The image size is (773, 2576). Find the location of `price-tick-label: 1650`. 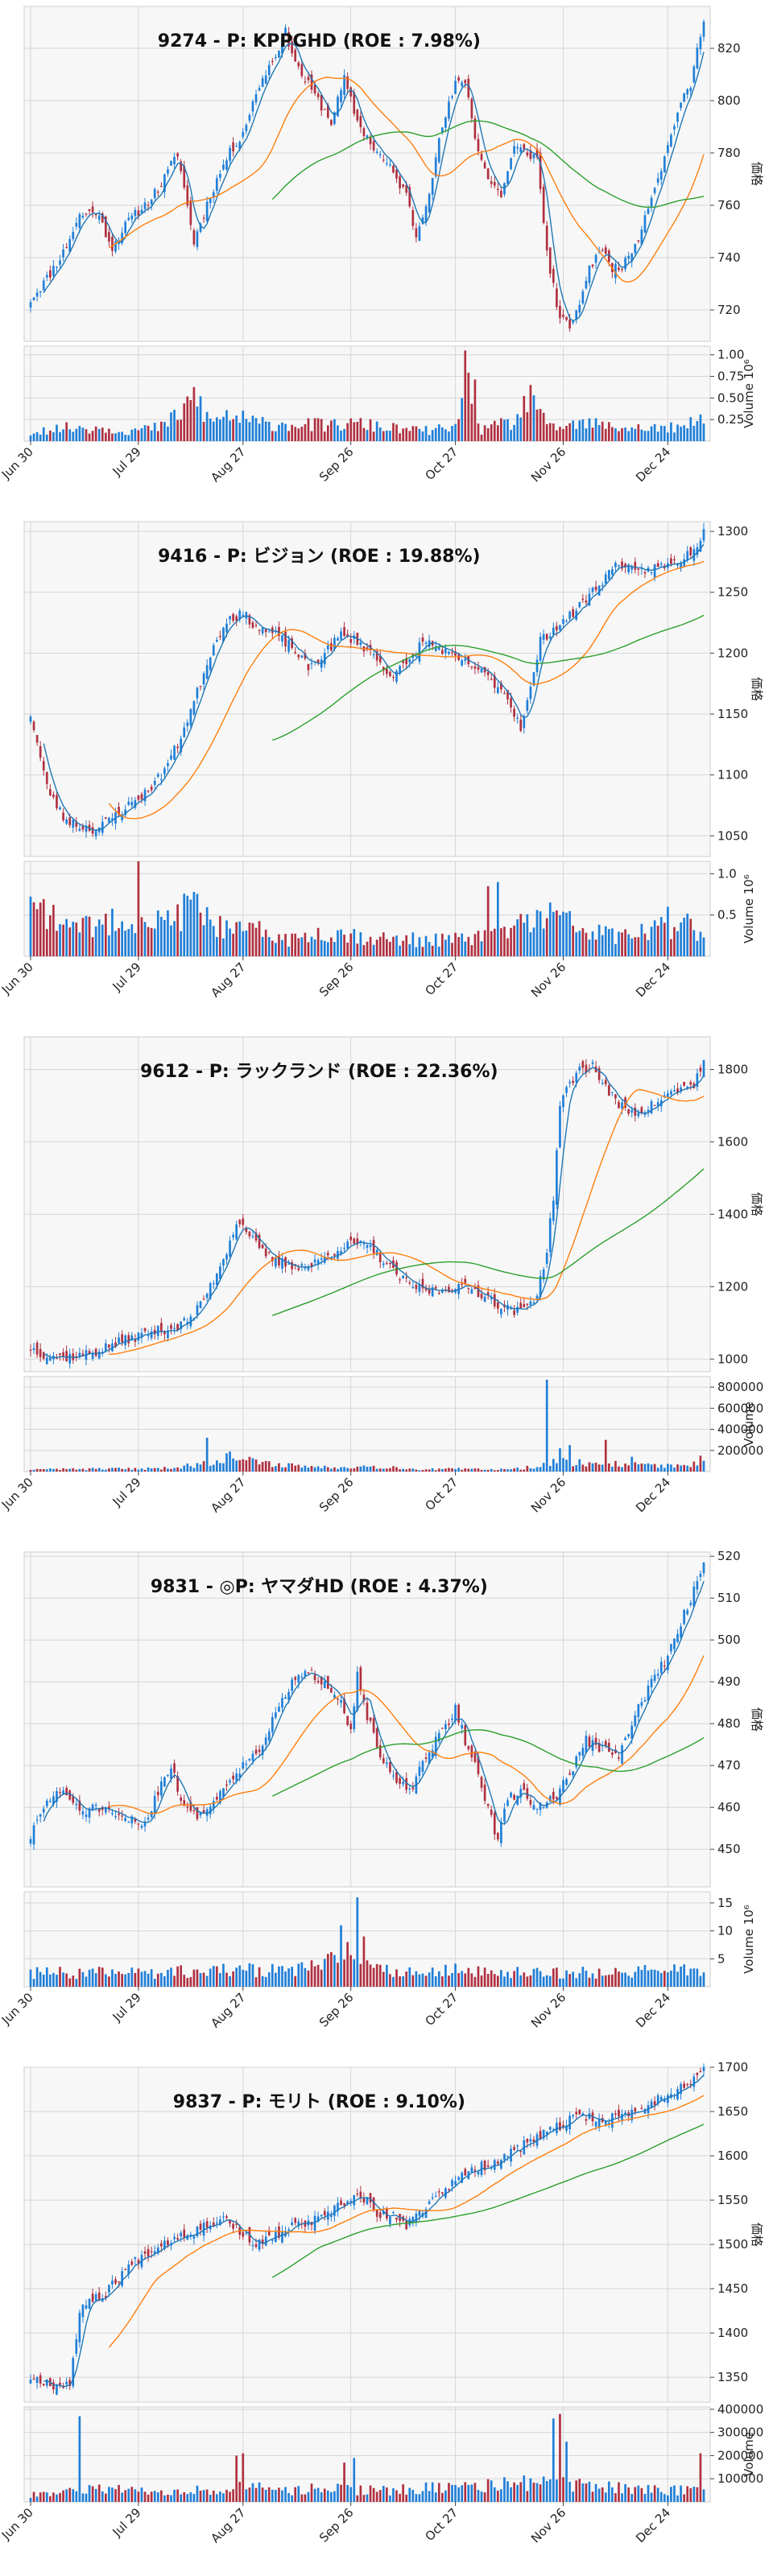

price-tick-label: 1650 is located at coordinates (732, 2111).